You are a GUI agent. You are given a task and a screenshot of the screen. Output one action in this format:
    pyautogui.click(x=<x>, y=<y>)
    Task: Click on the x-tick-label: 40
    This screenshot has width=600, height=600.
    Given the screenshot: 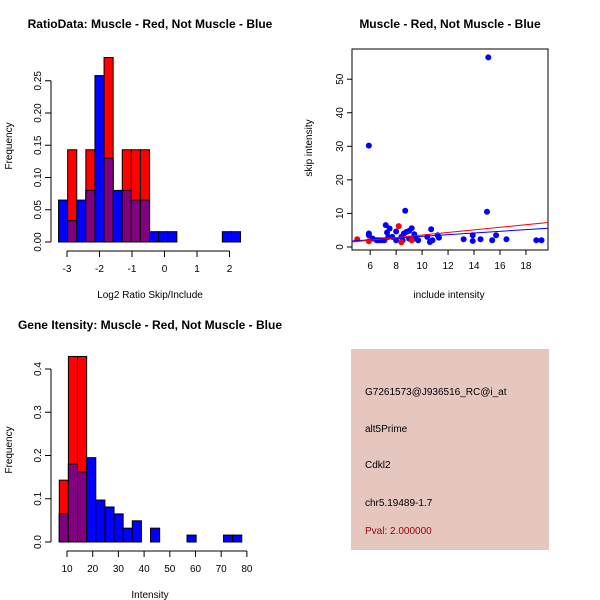 What is the action you would take?
    pyautogui.click(x=145, y=569)
    